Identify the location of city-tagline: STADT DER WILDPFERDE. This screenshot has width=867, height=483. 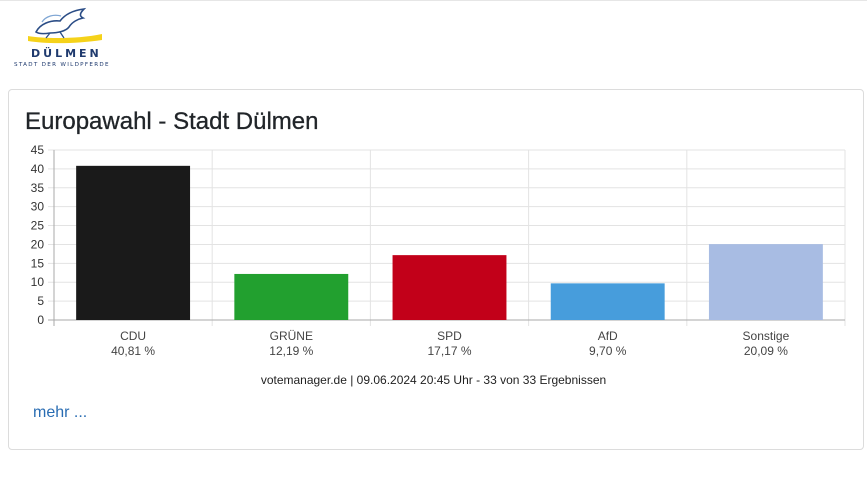
(62, 65).